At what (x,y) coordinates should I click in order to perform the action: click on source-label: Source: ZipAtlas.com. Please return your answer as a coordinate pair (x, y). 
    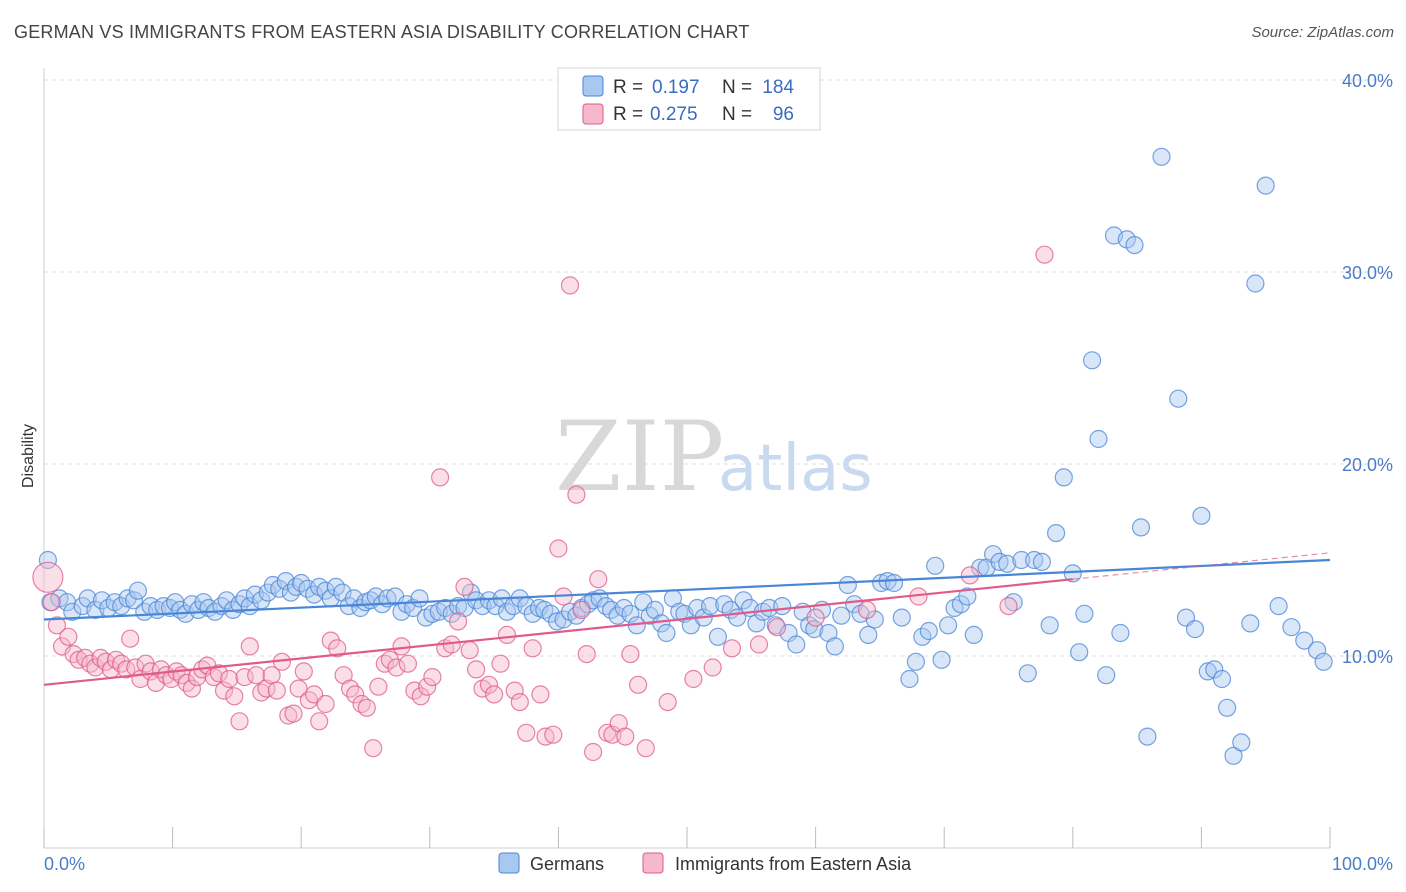
    Looking at the image, I should click on (1322, 32).